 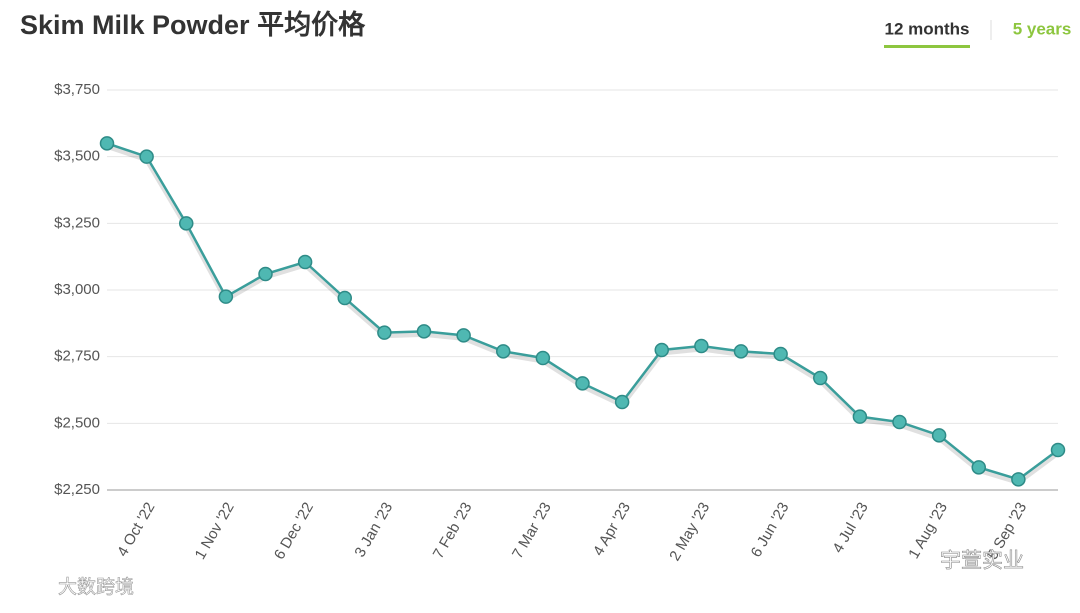 I want to click on y-tick-label: $2,250, so click(x=77, y=489).